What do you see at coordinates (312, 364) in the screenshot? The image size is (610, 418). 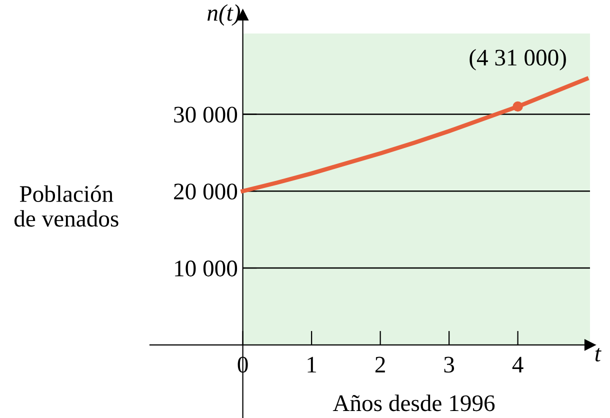 I see `x-tick-label: 1` at bounding box center [312, 364].